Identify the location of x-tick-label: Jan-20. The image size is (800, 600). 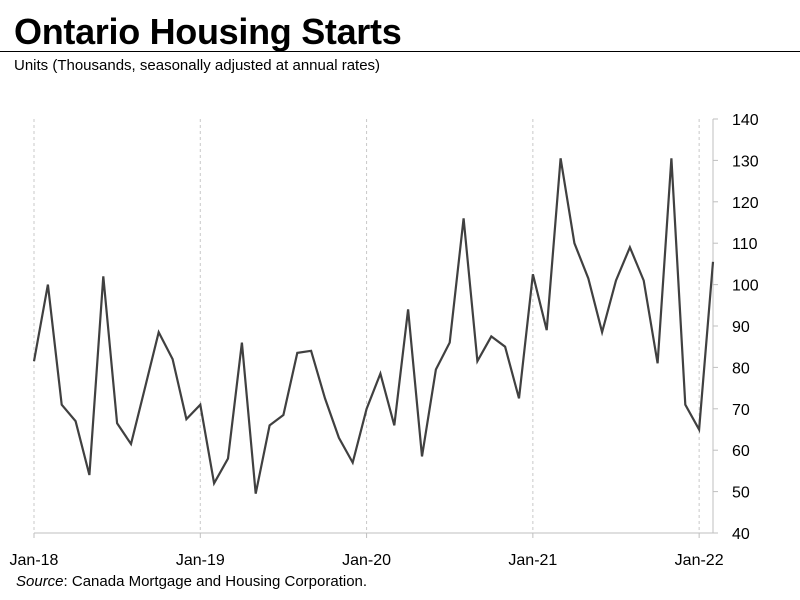
(366, 560).